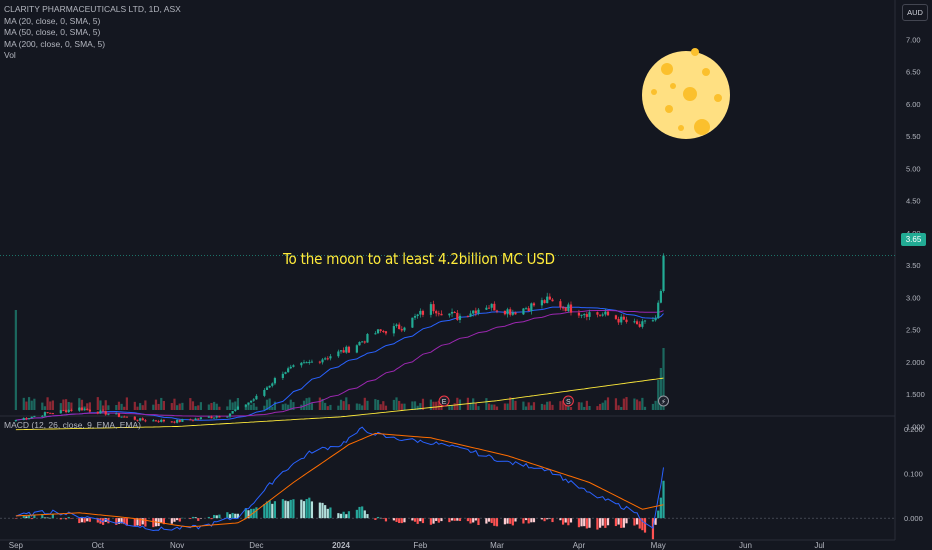 The height and width of the screenshot is (550, 932). I want to click on macd-legend: MACD (12, 26, close, 9, EMA, EMA), so click(72, 425).